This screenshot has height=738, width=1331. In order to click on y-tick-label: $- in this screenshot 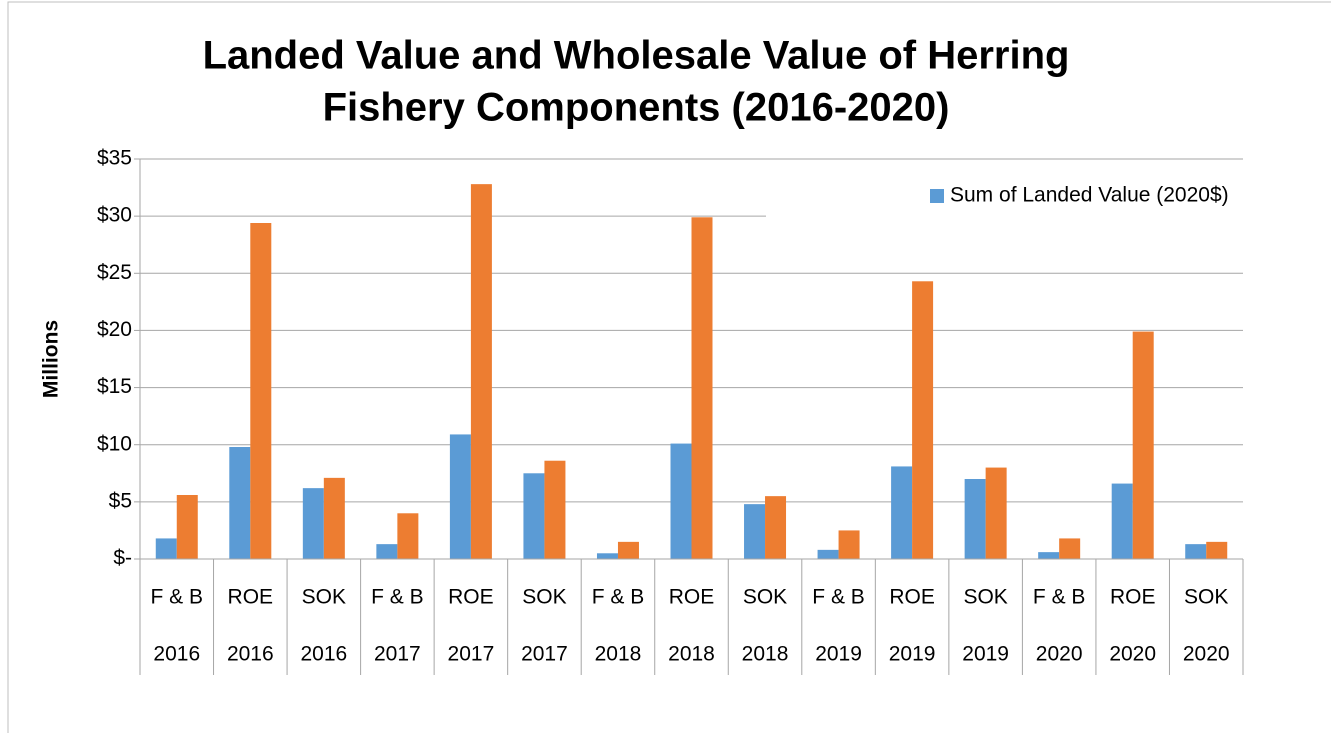, I will do `click(122, 558)`.